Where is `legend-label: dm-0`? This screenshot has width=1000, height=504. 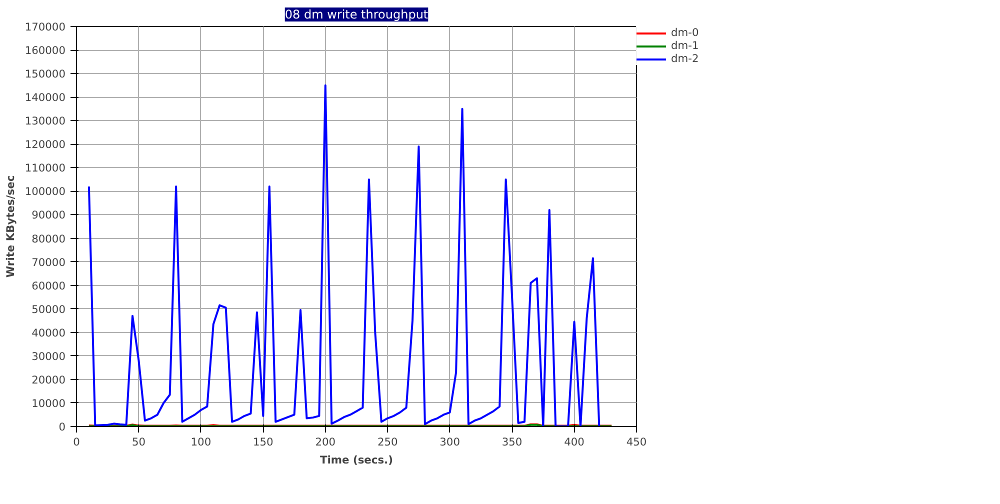
legend-label: dm-0 is located at coordinates (685, 32).